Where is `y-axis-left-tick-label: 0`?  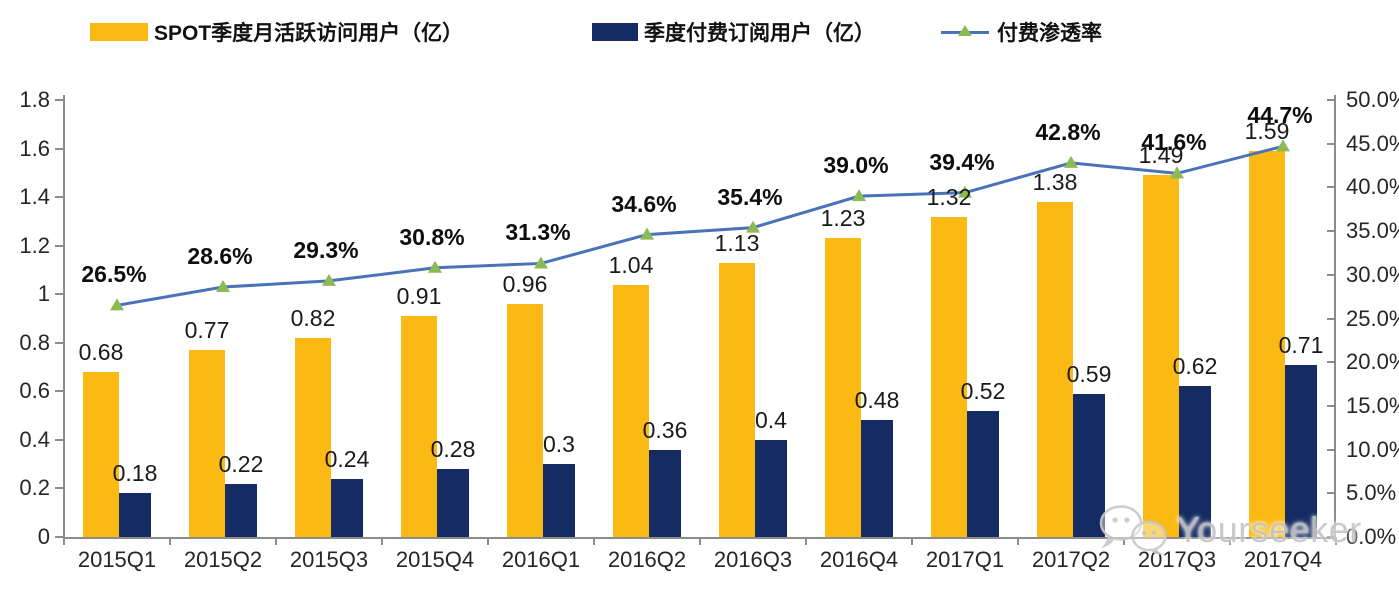
y-axis-left-tick-label: 0 is located at coordinates (43, 536).